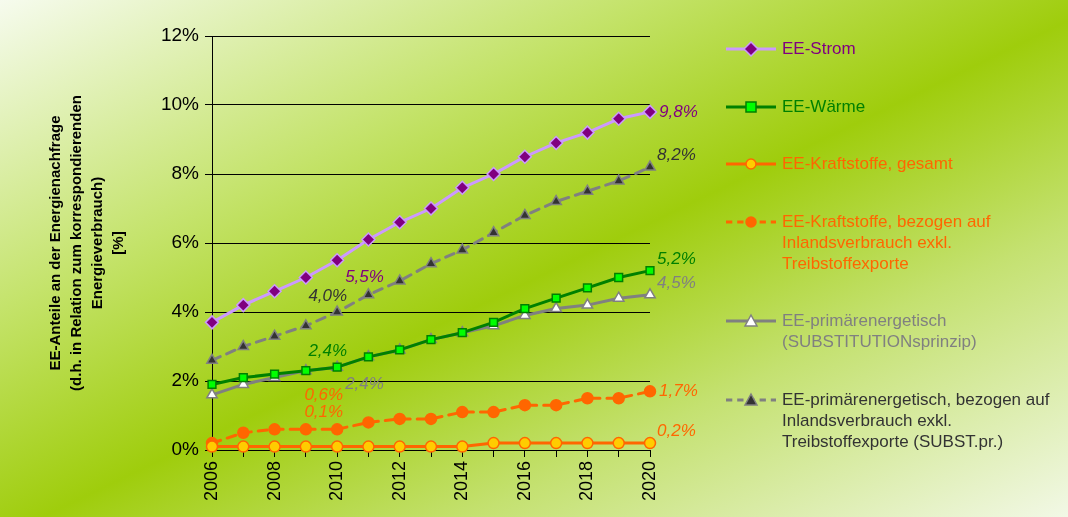 This screenshot has height=517, width=1068. What do you see at coordinates (328, 296) in the screenshot?
I see `data-label: 4,0%` at bounding box center [328, 296].